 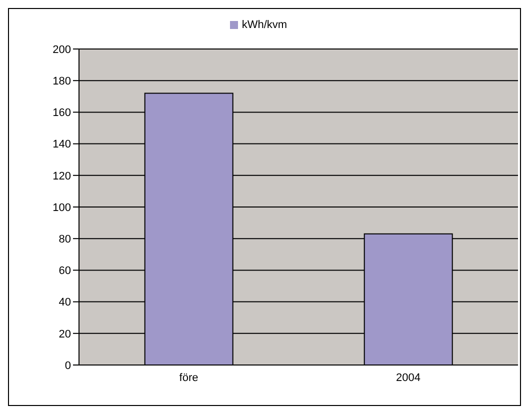 What do you see at coordinates (64, 334) in the screenshot?
I see `y-tick-label: 20` at bounding box center [64, 334].